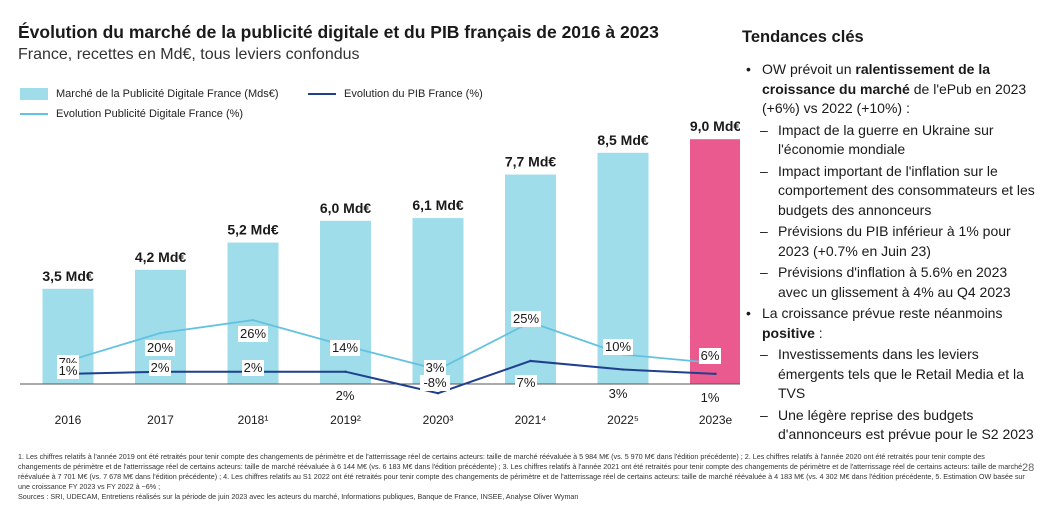 This screenshot has height=512, width=1047. What do you see at coordinates (68, 420) in the screenshot?
I see `x-tick-label-0: 2016` at bounding box center [68, 420].